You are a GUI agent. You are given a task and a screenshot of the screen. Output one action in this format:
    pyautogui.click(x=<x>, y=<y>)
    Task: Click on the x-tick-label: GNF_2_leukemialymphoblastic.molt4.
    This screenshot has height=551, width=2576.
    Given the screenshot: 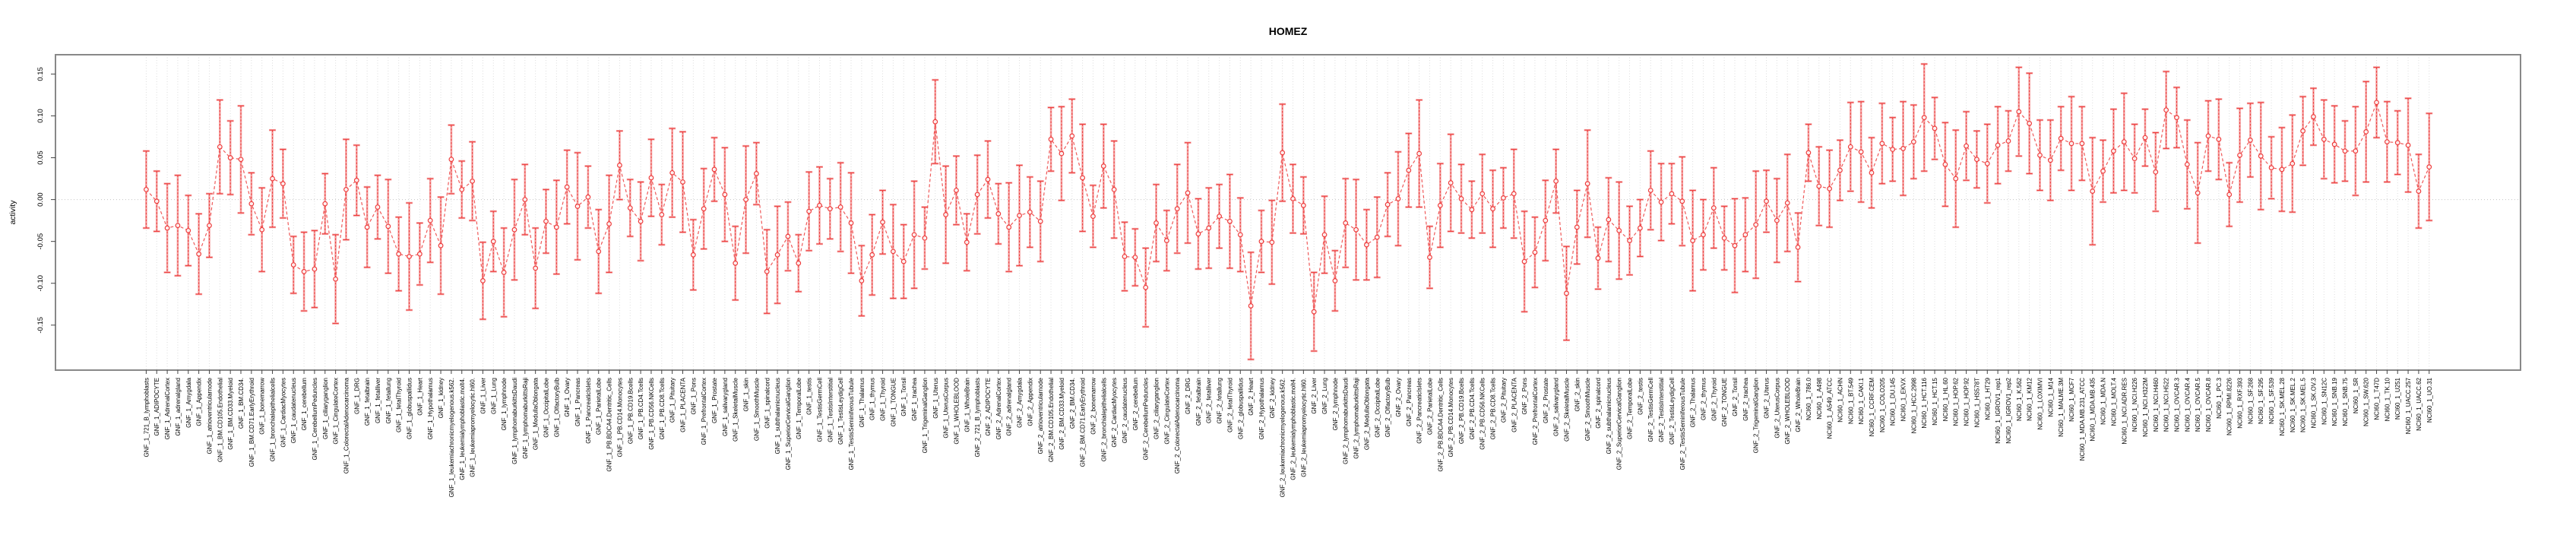 What is the action you would take?
    pyautogui.click(x=1293, y=429)
    